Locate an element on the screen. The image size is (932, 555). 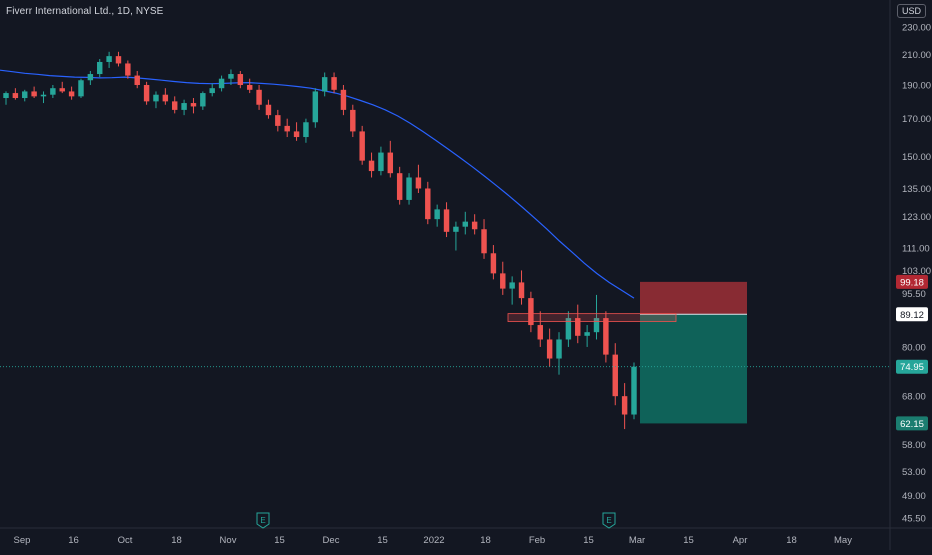
last-price-label: 74.95 is located at coordinates (912, 367).